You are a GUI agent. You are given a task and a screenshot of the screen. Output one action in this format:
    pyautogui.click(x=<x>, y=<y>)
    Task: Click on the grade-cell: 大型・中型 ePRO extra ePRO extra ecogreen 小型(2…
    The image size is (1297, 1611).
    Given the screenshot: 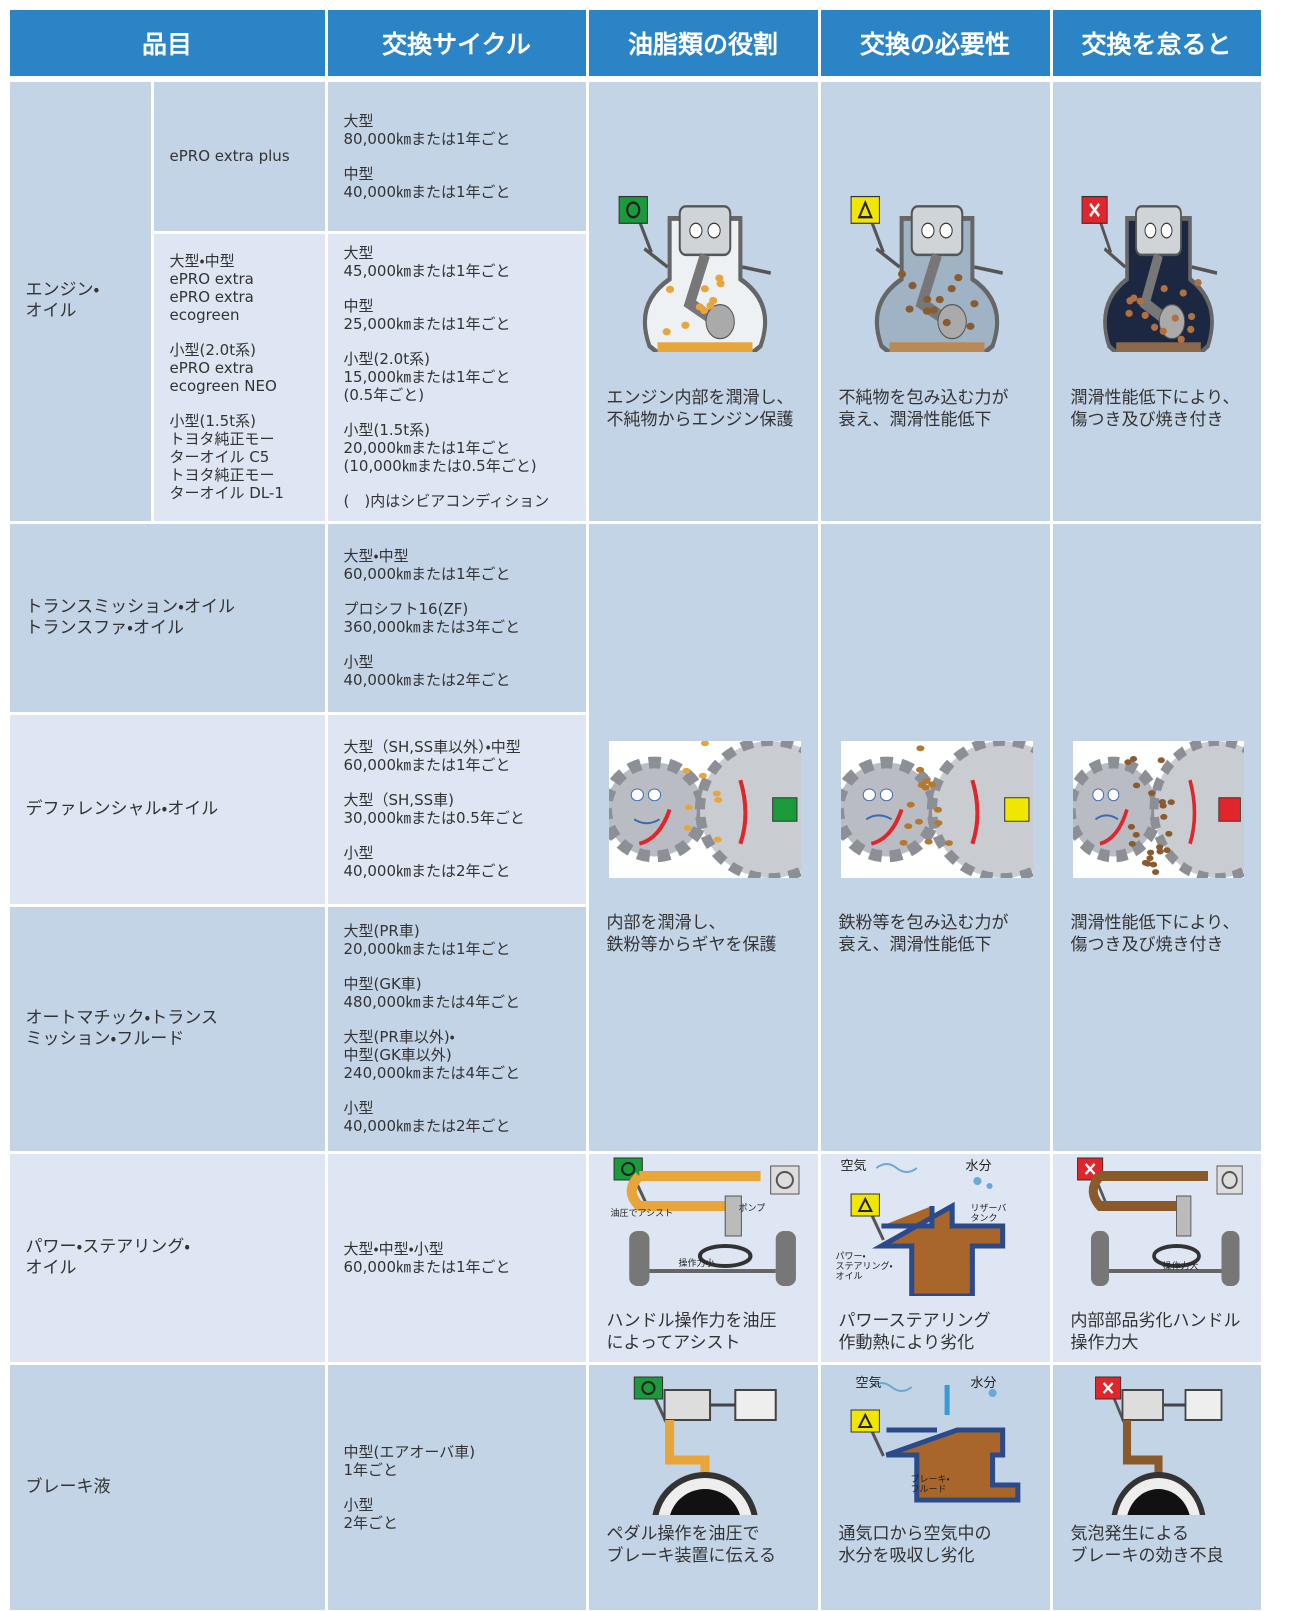 What is the action you would take?
    pyautogui.click(x=239, y=377)
    